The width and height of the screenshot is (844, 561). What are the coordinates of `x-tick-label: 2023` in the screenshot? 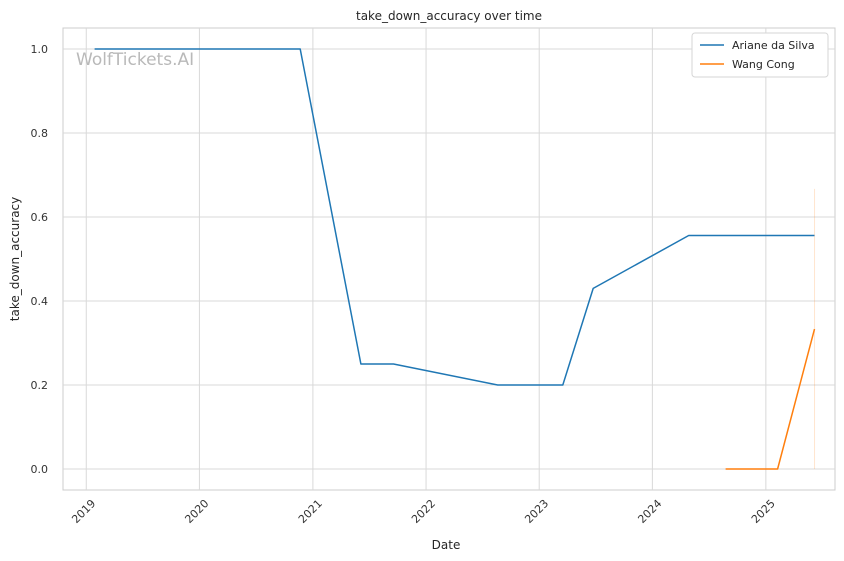 It's located at (536, 511).